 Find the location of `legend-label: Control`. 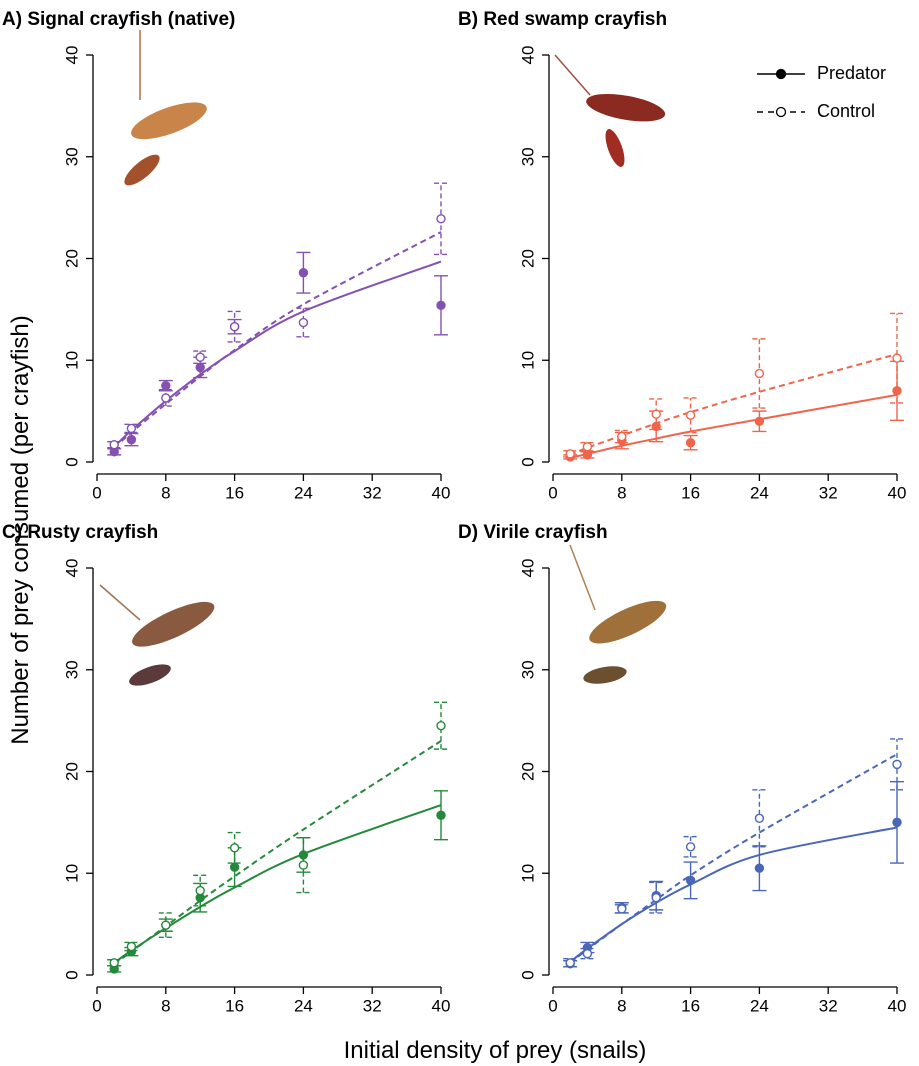

legend-label: Control is located at coordinates (846, 111).